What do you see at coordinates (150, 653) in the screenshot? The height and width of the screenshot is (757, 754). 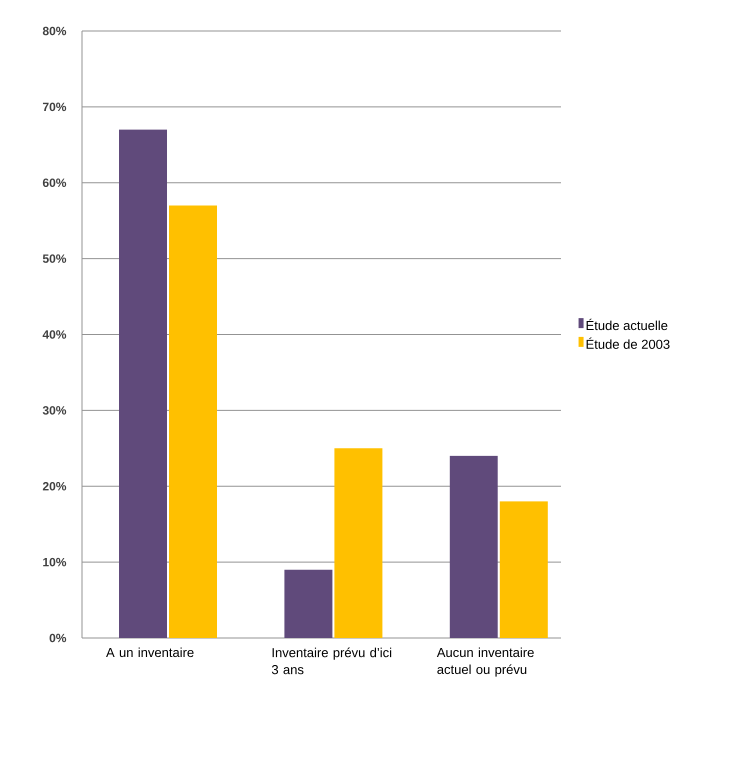 I see `x-tick-label: A un inventaire` at bounding box center [150, 653].